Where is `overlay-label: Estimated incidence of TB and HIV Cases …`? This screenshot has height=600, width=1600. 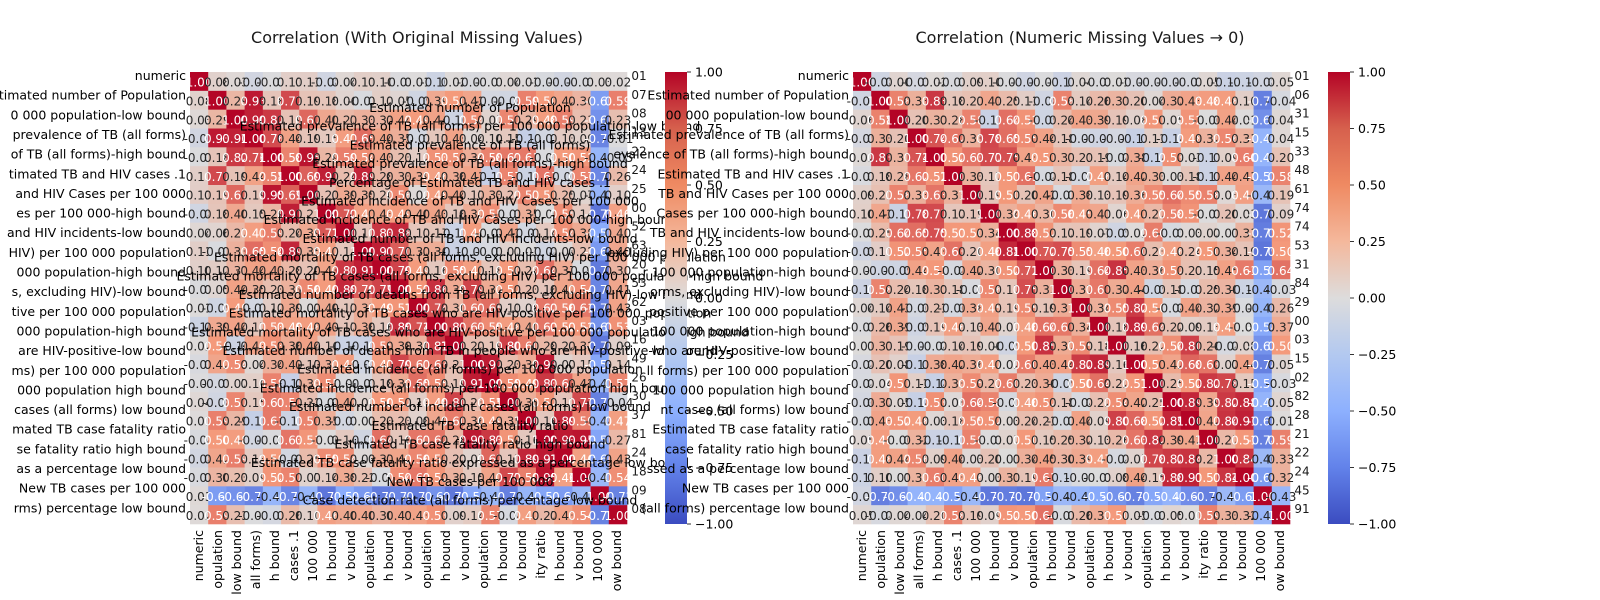
overlay-label: Estimated incidence of TB and HIV Cases … is located at coordinates (470, 219).